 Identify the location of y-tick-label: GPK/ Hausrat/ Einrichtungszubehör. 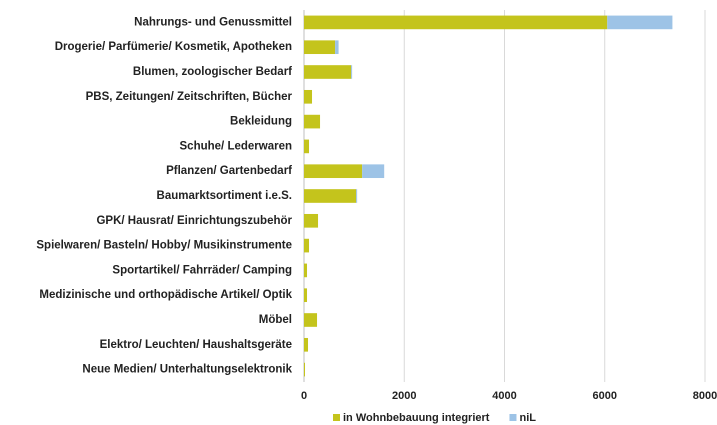
(194, 221).